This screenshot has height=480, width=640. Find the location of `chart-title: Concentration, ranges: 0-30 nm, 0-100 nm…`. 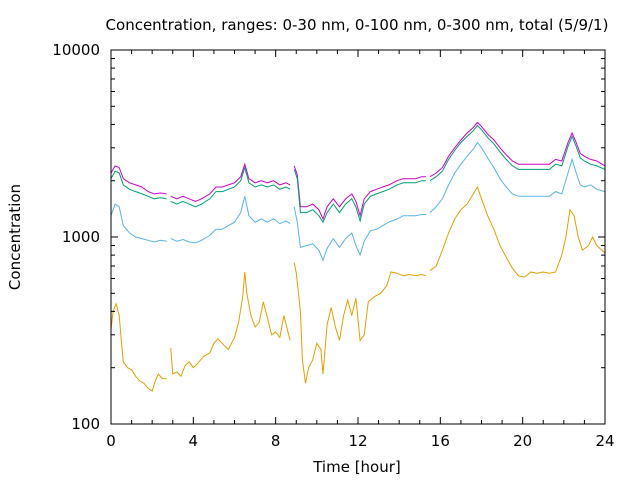

chart-title: Concentration, ranges: 0-30 nm, 0-100 nm… is located at coordinates (357, 25).